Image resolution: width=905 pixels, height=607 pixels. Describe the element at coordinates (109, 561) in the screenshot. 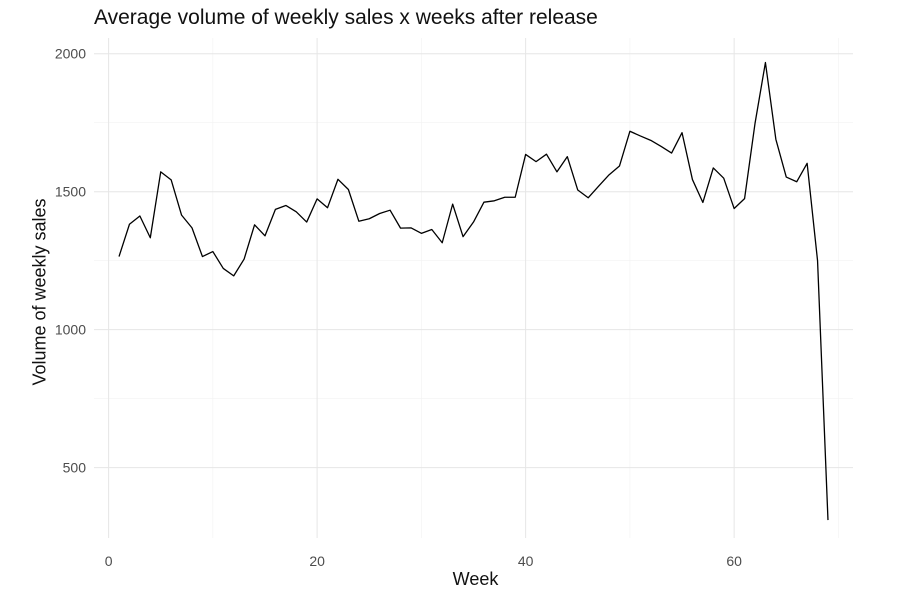

I see `x-tick-label: 0` at that location.